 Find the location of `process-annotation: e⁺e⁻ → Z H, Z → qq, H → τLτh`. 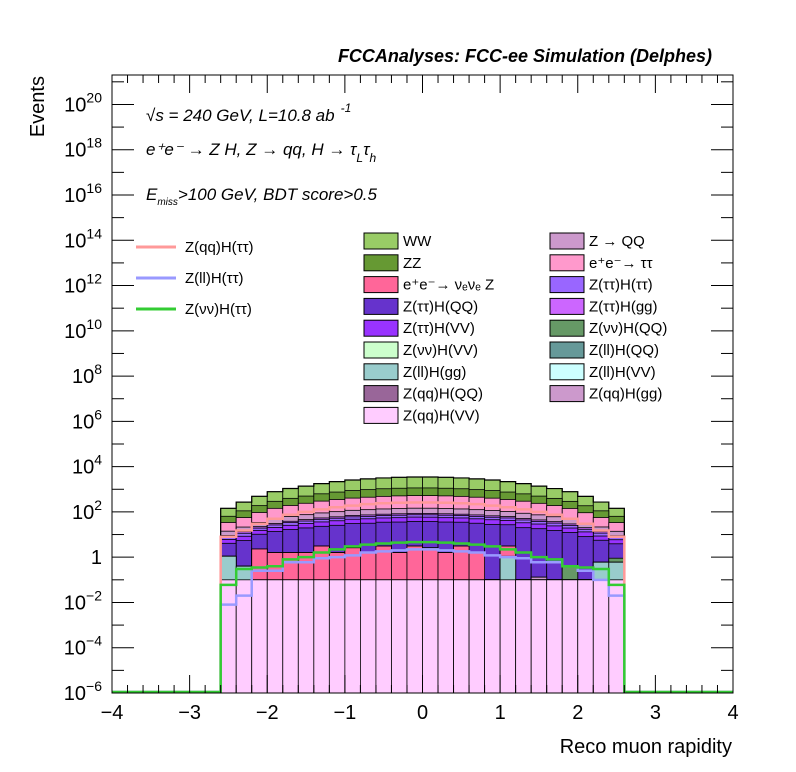

process-annotation: e⁺e⁻ → Z H, Z → qq, H → τLτh is located at coordinates (261, 152).